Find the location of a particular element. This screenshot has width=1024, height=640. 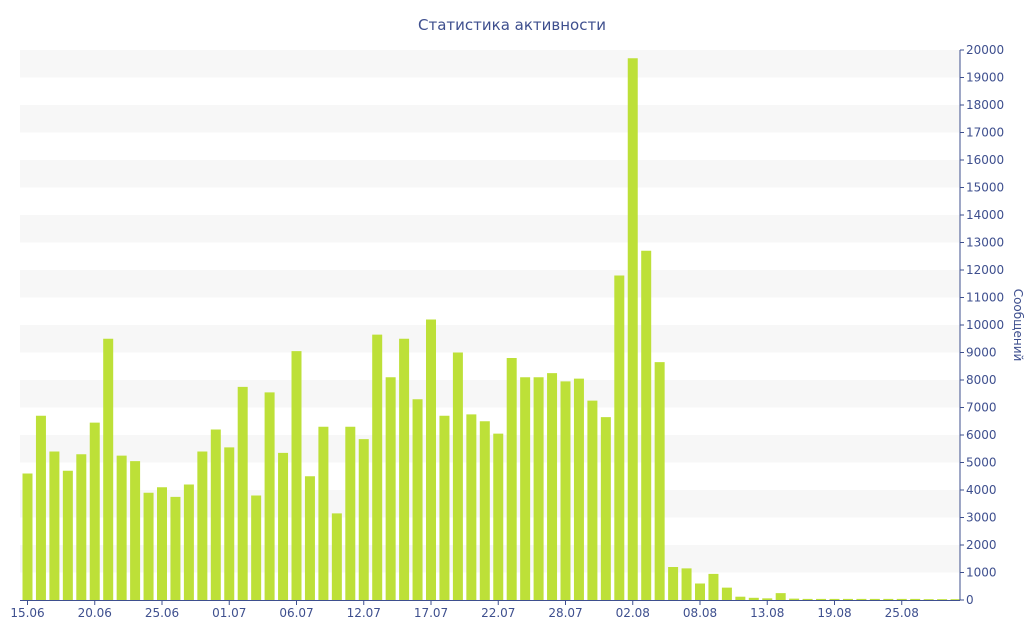

y-tick-label: 10000 is located at coordinates (985, 325).